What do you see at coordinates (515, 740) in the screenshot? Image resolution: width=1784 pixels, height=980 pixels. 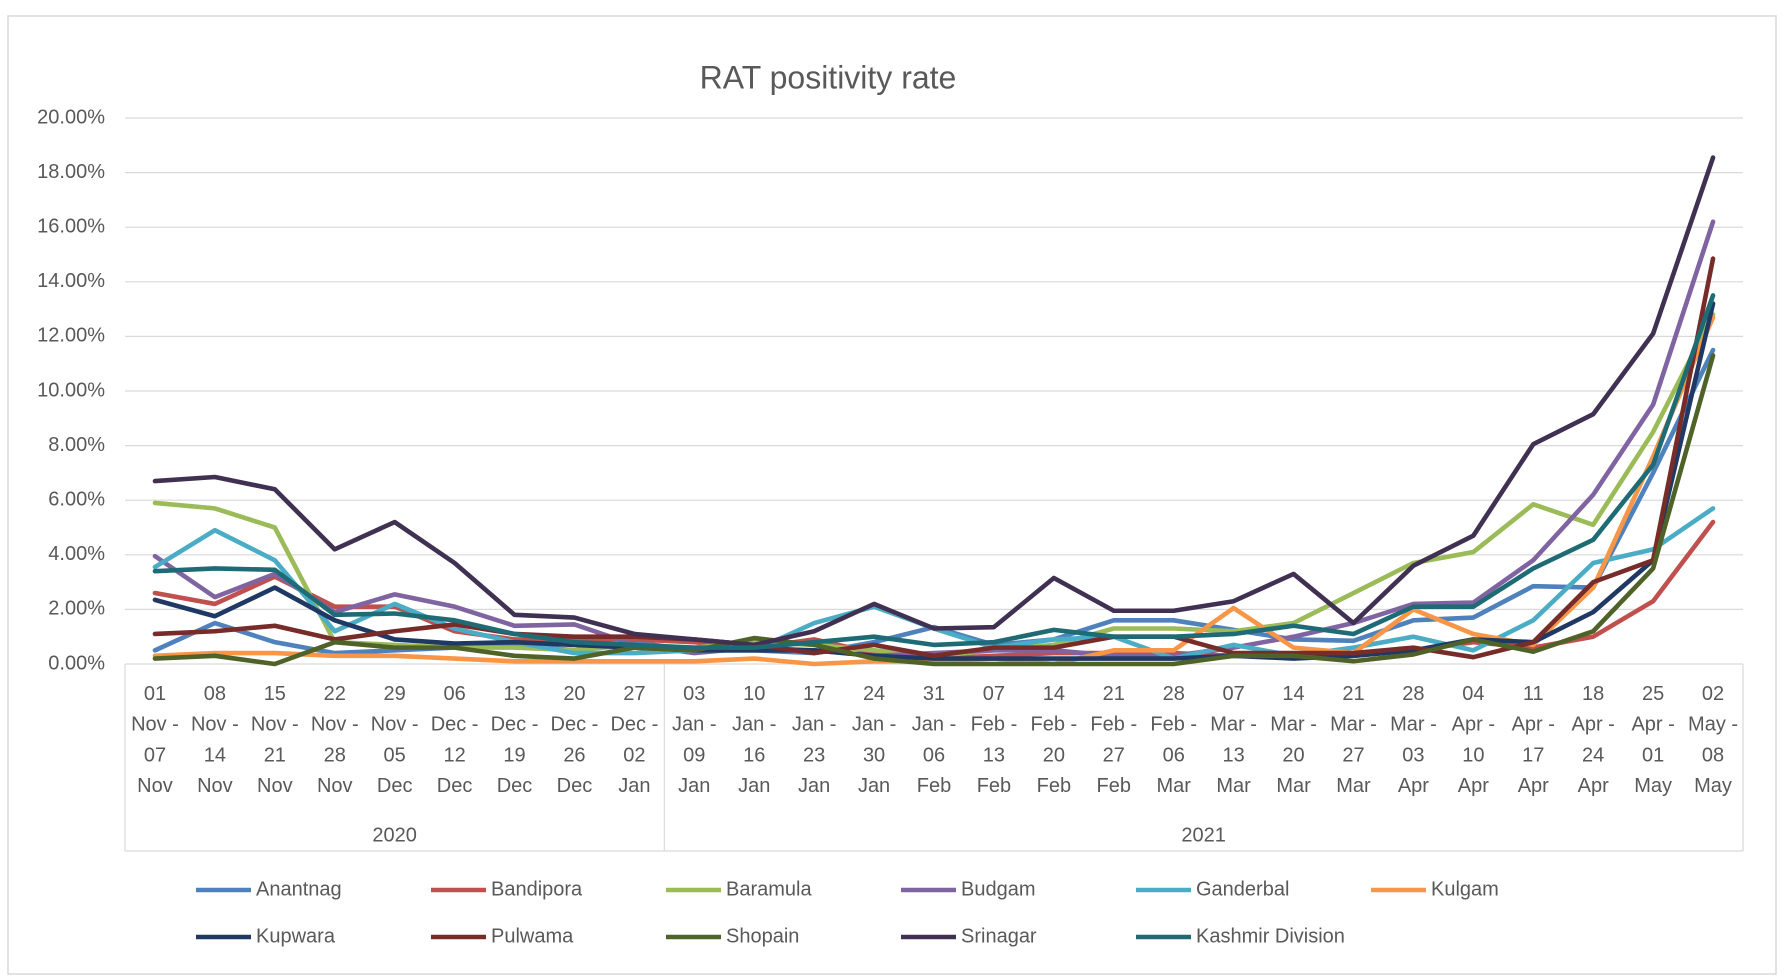 I see `x-tick-label: 13 Dec -19 Dec` at bounding box center [515, 740].